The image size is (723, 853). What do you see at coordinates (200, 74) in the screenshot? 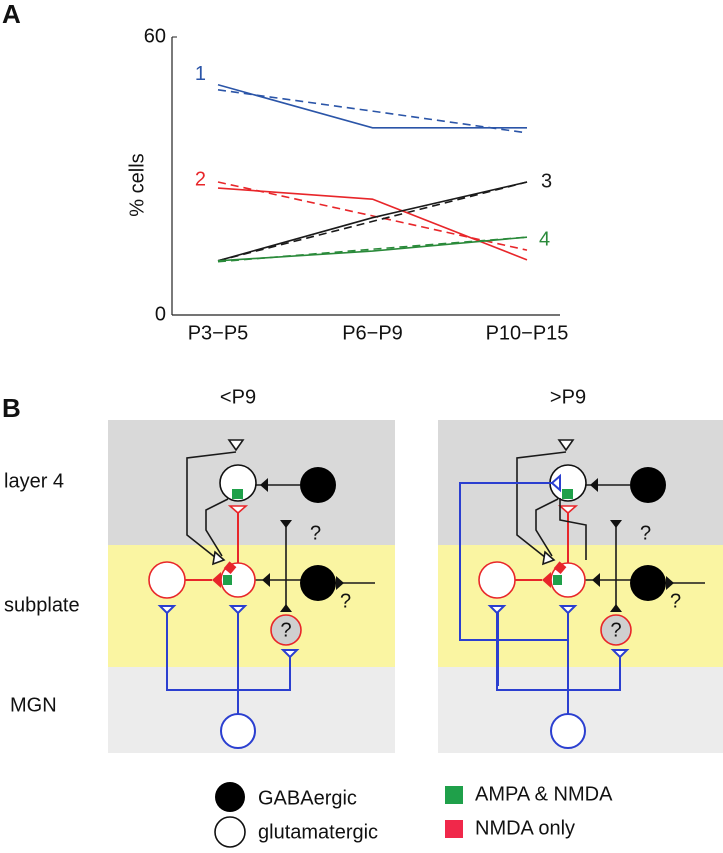
I see `series-label: 1` at bounding box center [200, 74].